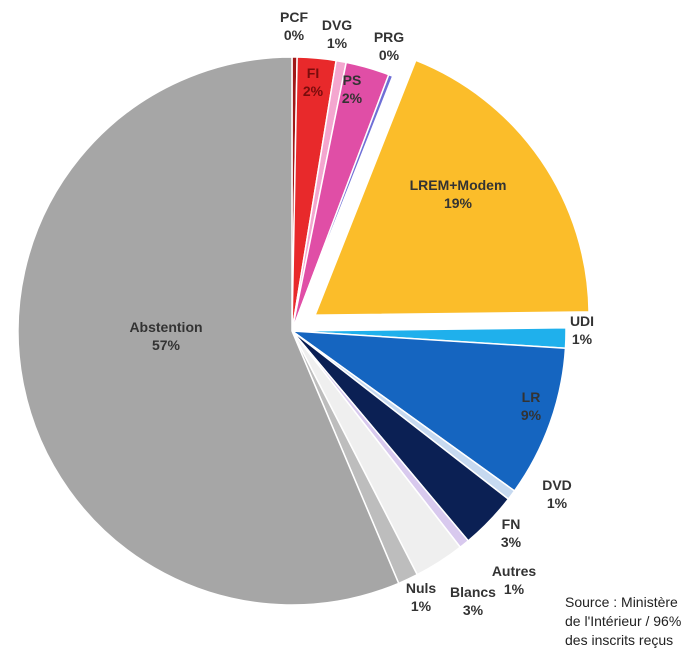 This screenshot has height=660, width=700. Describe the element at coordinates (165, 336) in the screenshot. I see `slice-label-abstention: Abstention 57%` at that location.